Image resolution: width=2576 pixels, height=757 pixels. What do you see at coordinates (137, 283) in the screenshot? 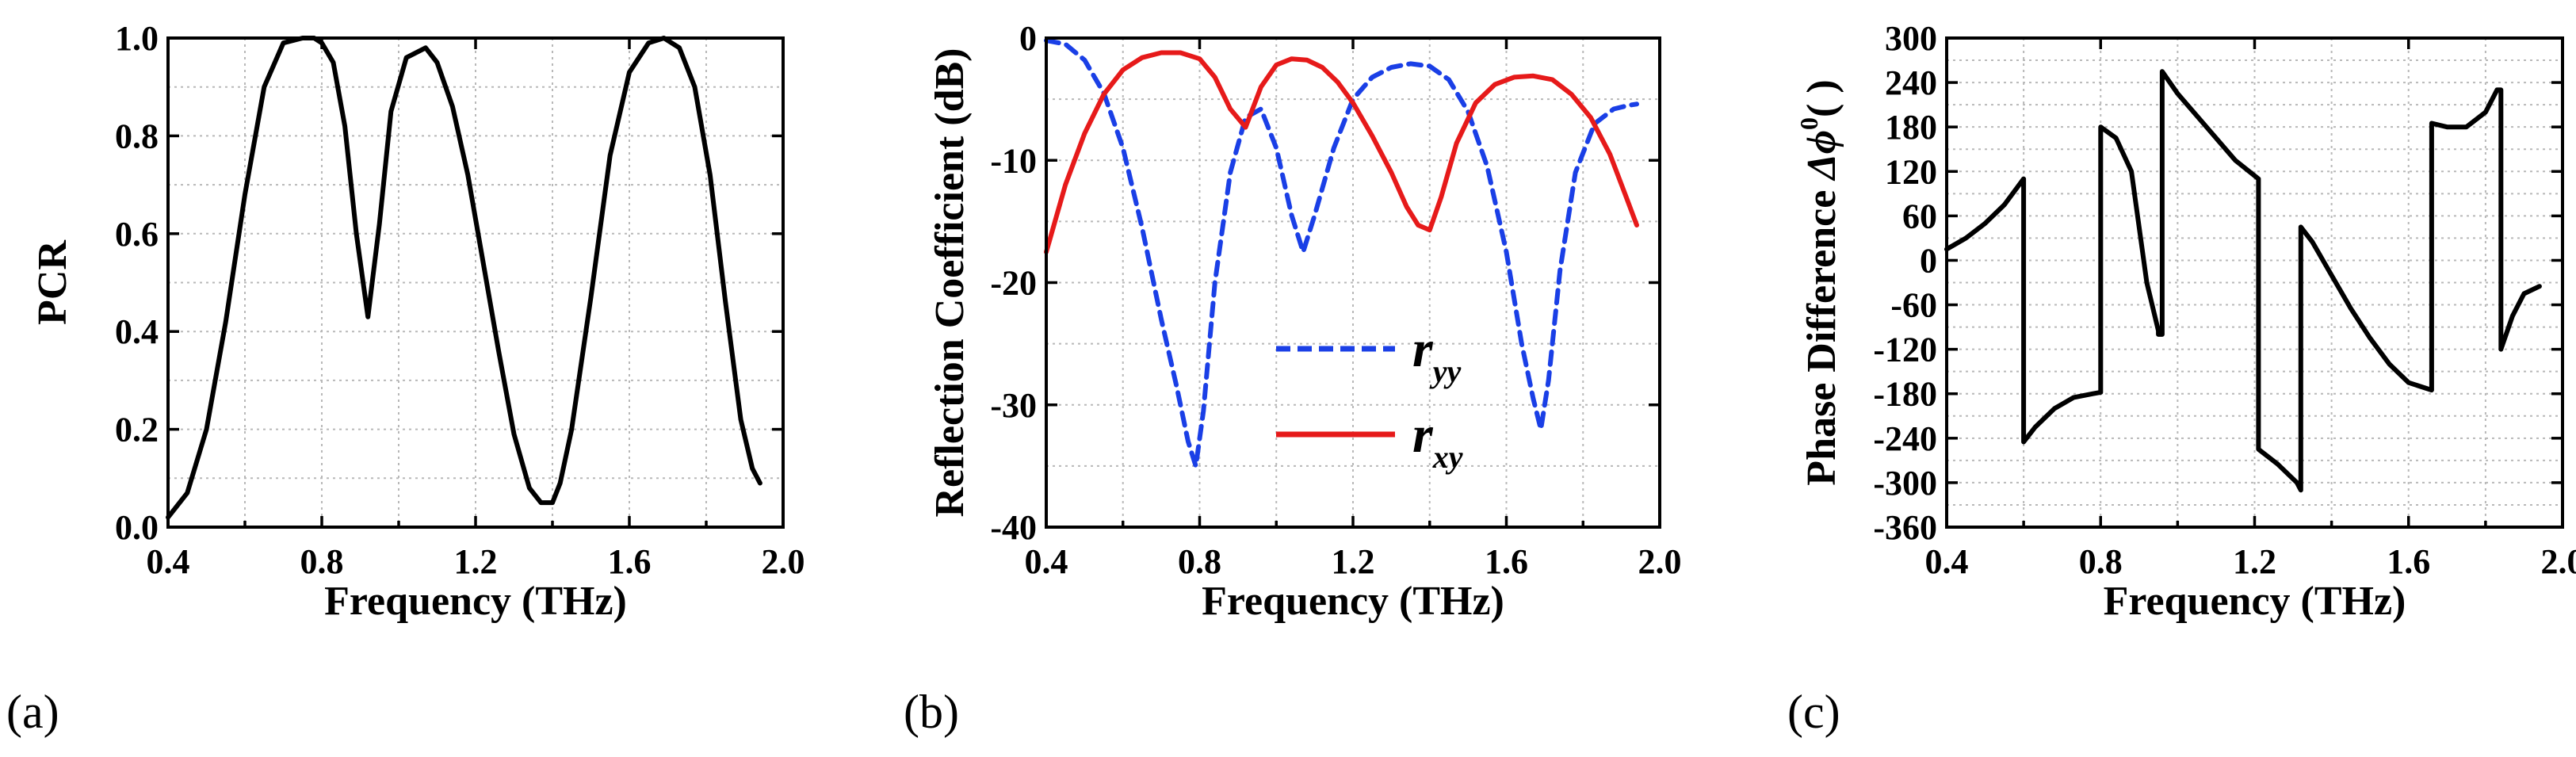
I see `y-tick-labels-a: 0.0 0.2 0.4 0.6 0.8 1.0` at bounding box center [137, 283].